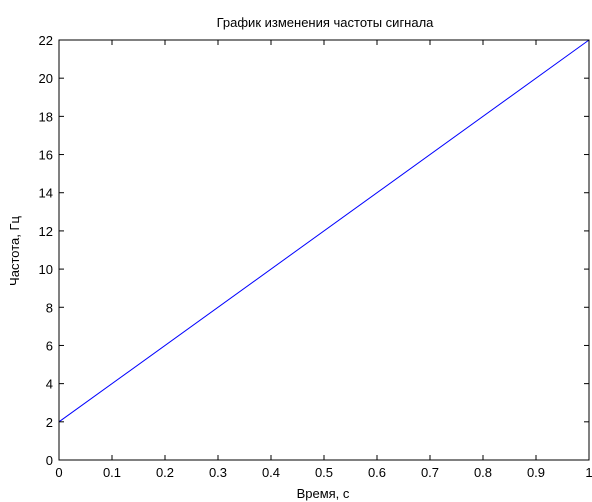  Describe the element at coordinates (49, 384) in the screenshot. I see `y-tick-label: 4` at that location.